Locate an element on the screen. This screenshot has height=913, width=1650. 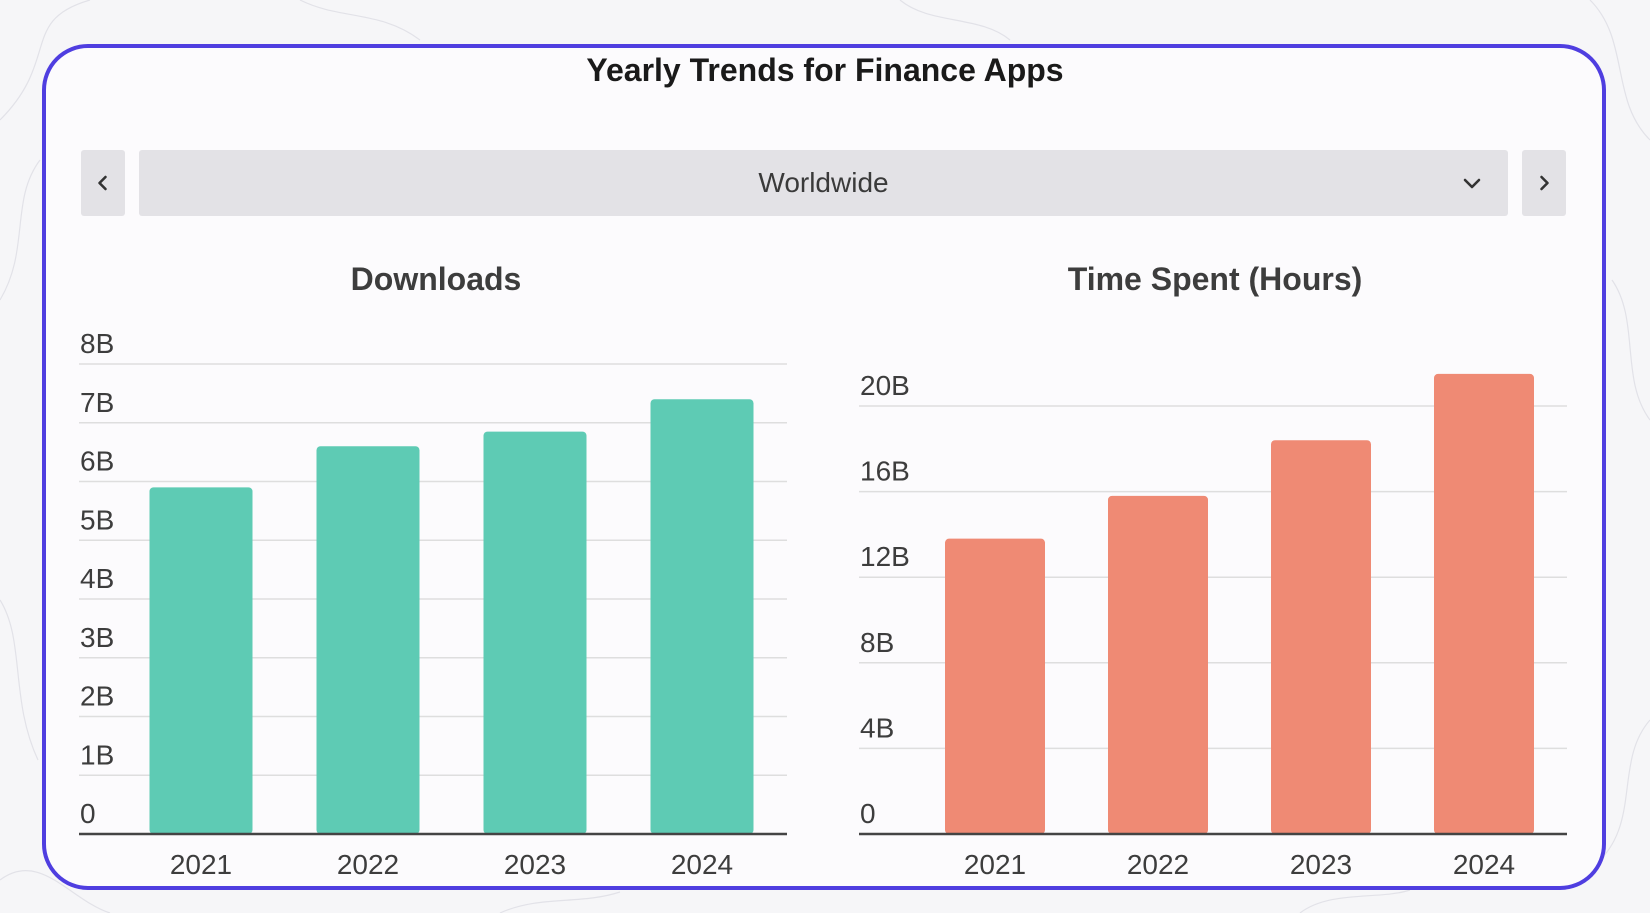
previous-button is located at coordinates (103, 183).